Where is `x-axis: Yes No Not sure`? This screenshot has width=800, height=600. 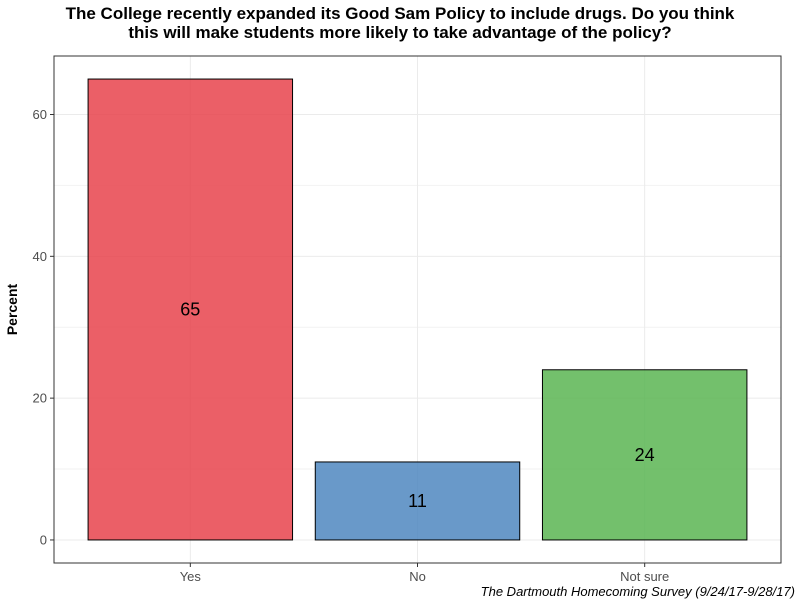
x-axis: Yes No Not sure is located at coordinates (424, 573).